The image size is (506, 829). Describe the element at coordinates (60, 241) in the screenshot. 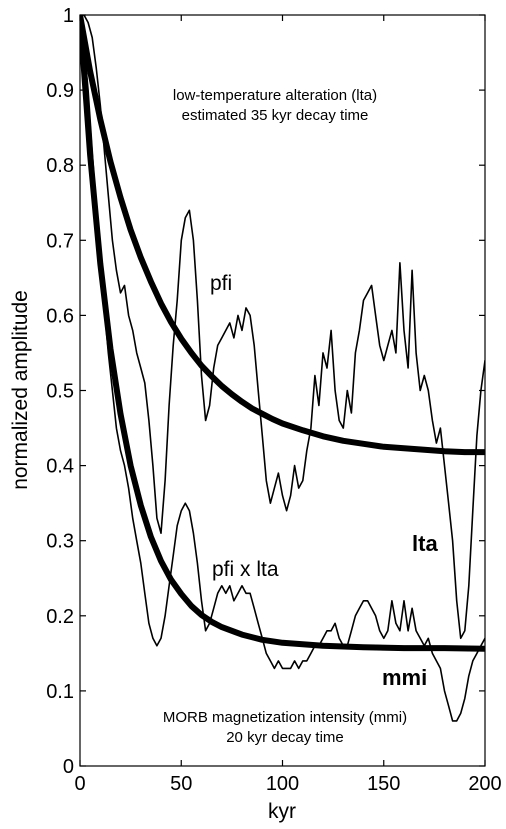

I see `y-tick-label: 0.7` at that location.